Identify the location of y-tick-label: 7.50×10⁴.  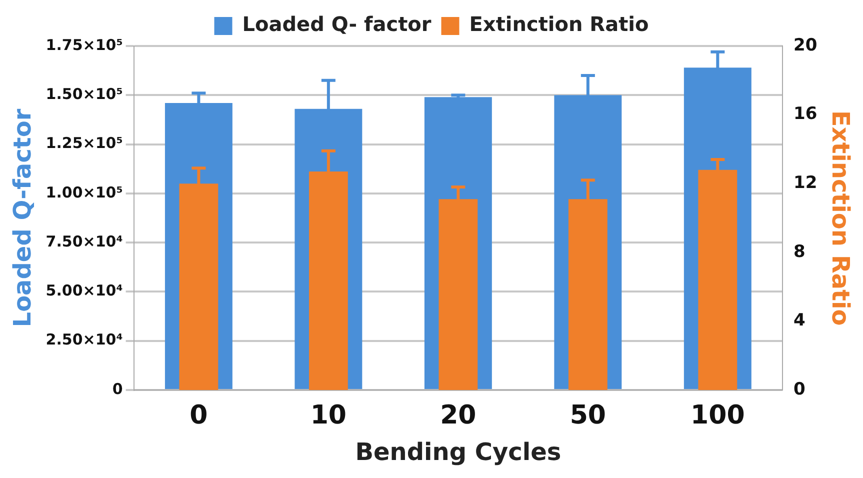
(84, 241).